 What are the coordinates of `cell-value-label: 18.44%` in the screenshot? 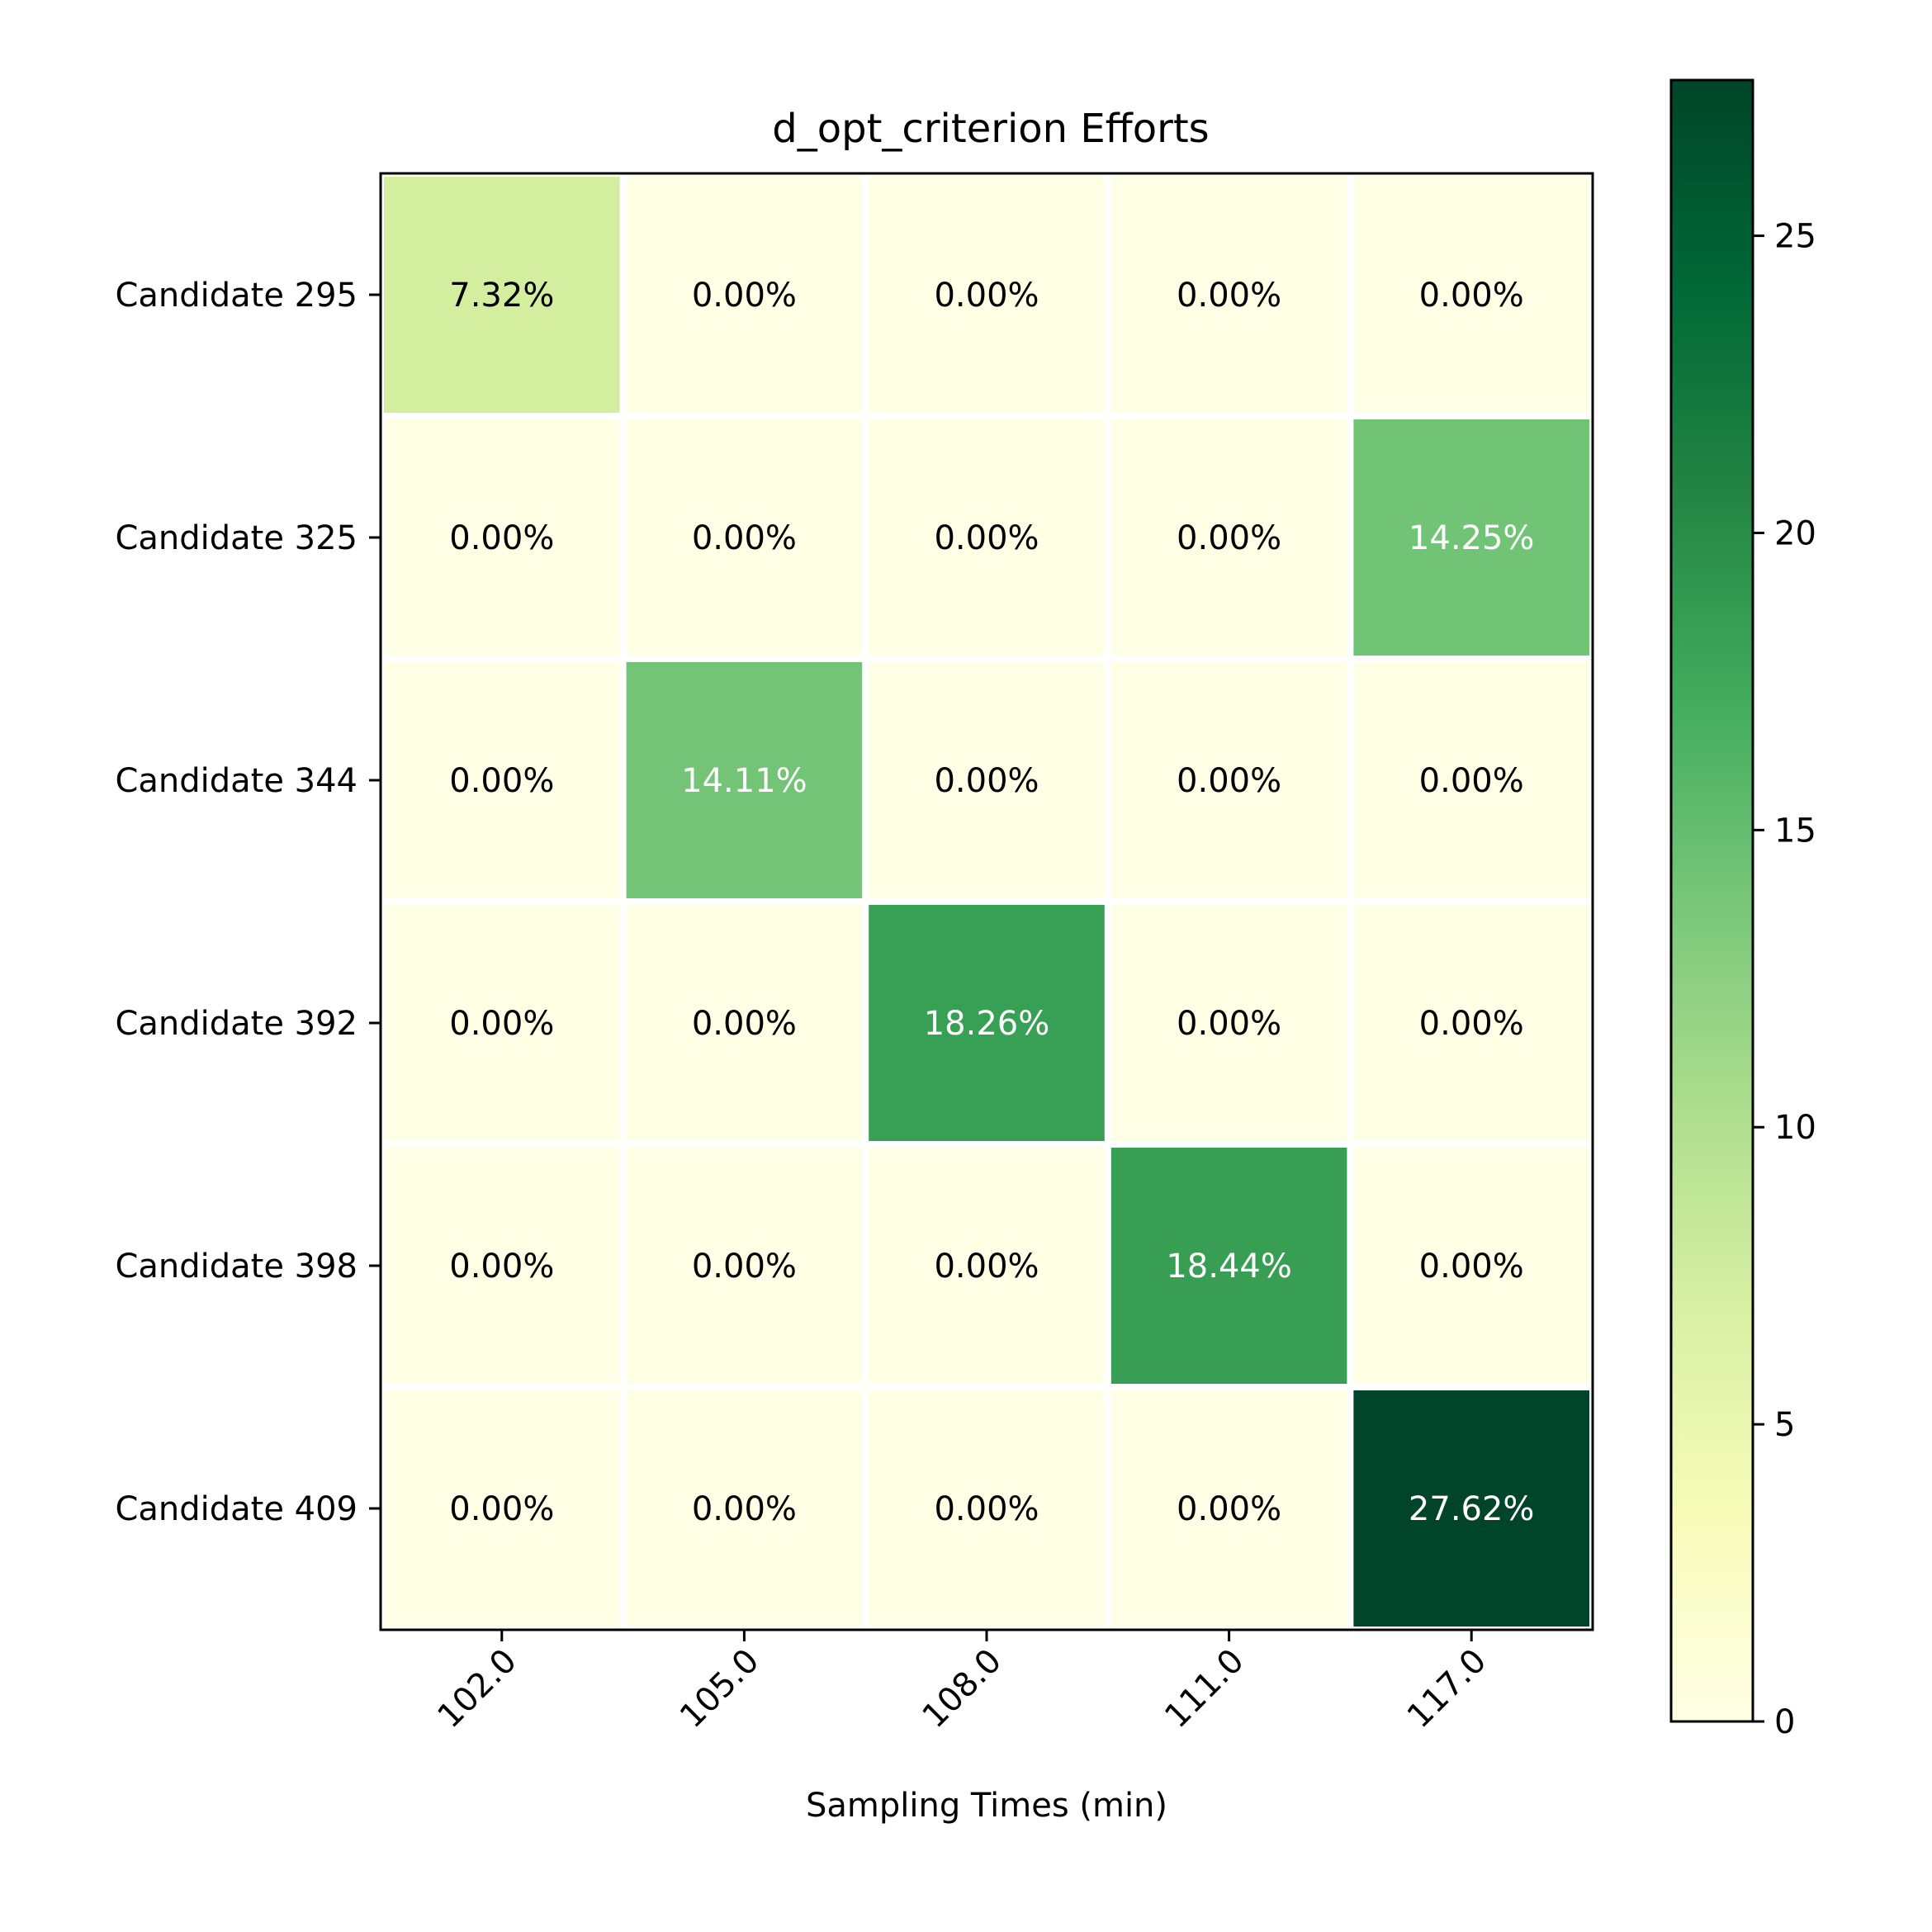 It's located at (1229, 1267).